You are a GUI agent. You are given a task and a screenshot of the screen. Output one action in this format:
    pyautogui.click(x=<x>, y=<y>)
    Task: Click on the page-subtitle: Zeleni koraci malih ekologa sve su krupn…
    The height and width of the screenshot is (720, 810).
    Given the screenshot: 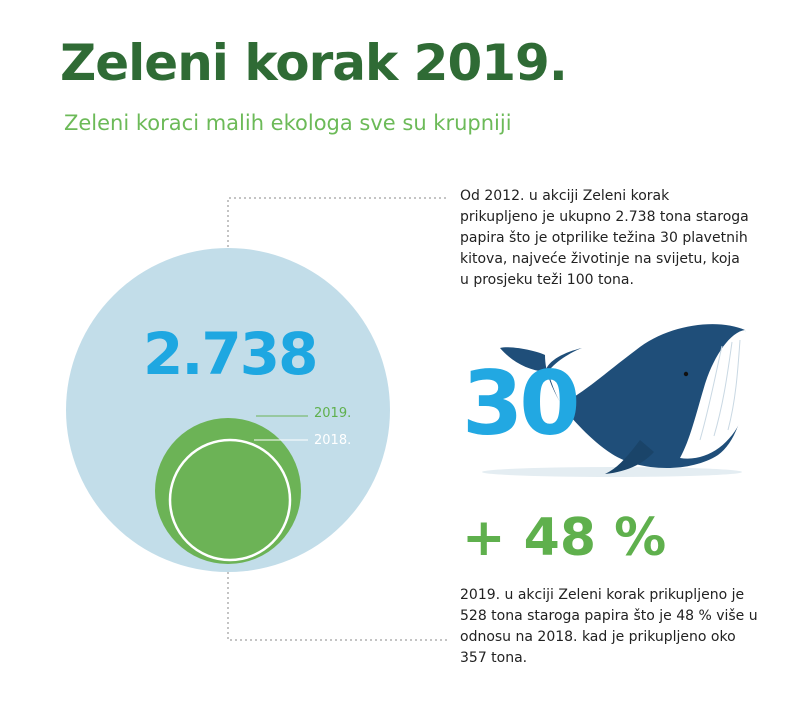 What is the action you would take?
    pyautogui.click(x=288, y=123)
    